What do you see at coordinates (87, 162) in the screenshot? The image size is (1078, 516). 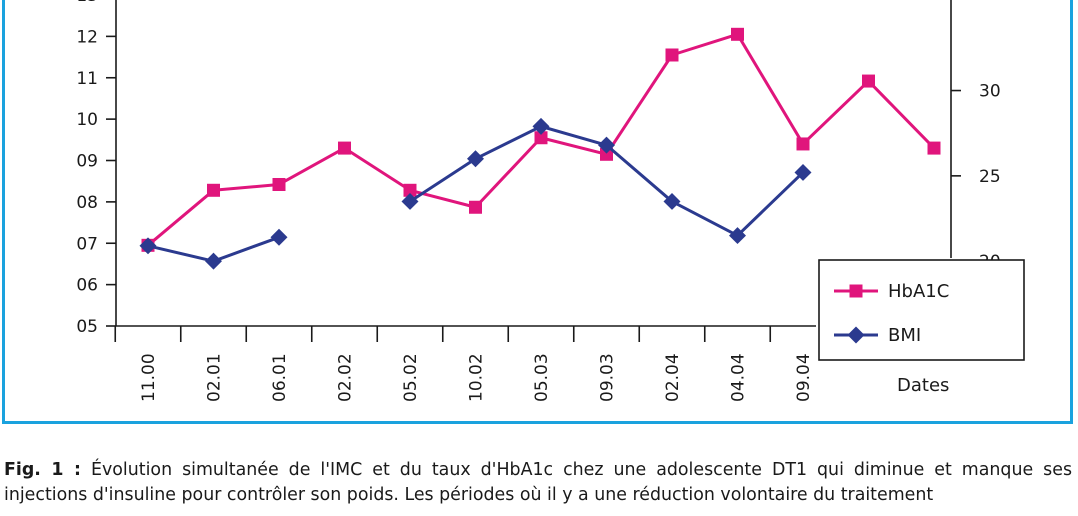 I see `y-left-tick-label: 09` at bounding box center [87, 162].